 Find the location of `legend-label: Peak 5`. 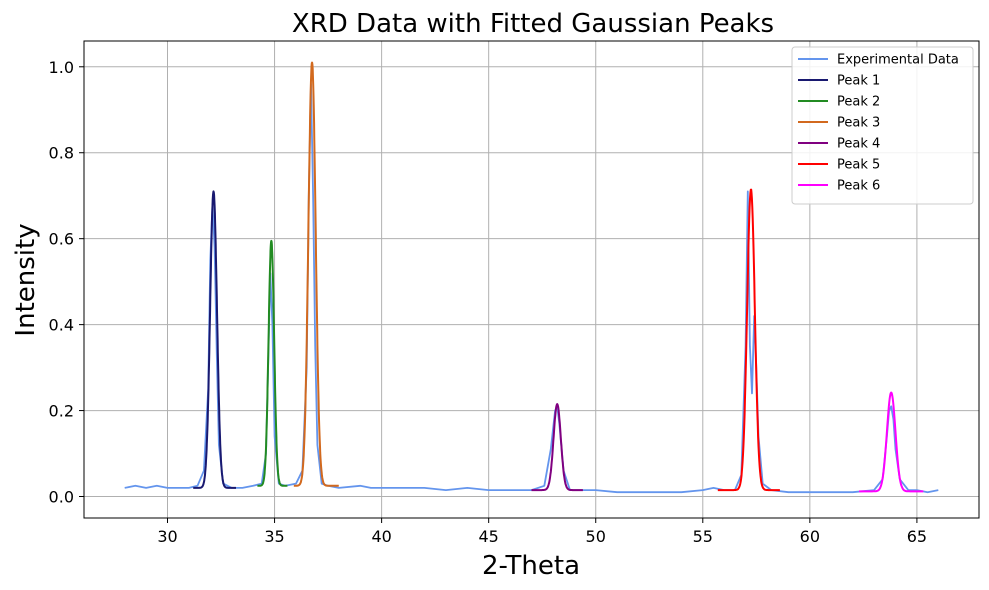

legend-label: Peak 5 is located at coordinates (858, 165).